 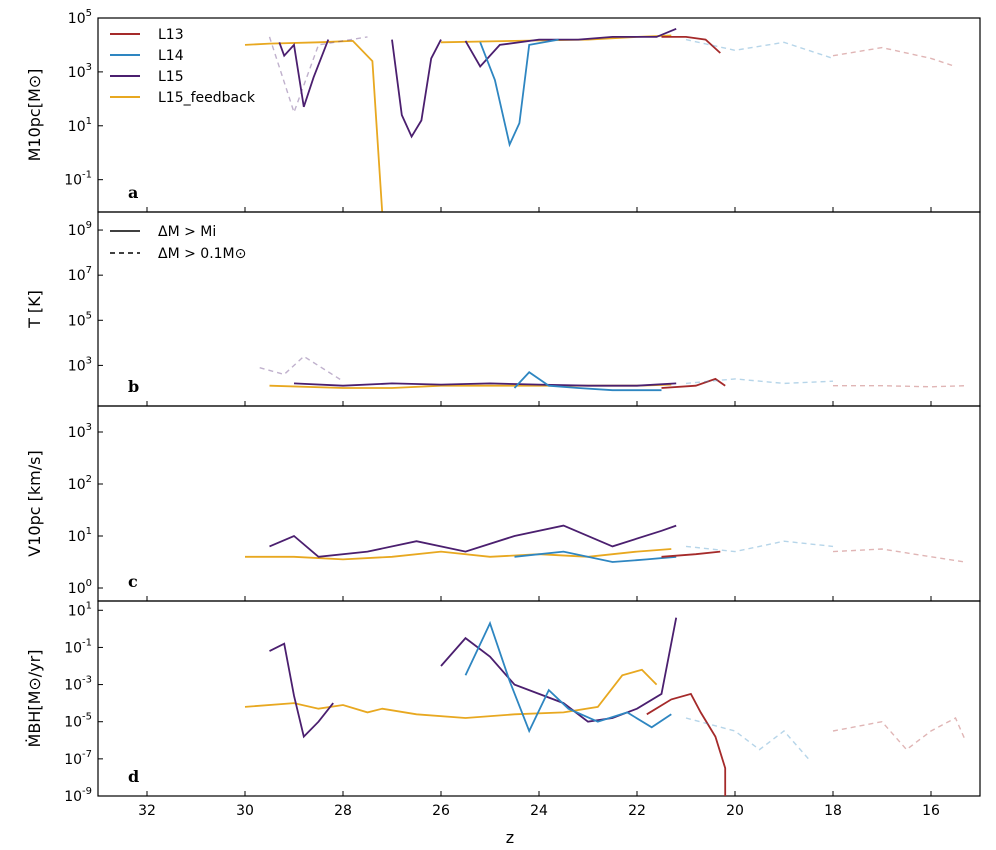 What do you see at coordinates (539, 811) in the screenshot?
I see `x-tick-label: 24` at bounding box center [539, 811].